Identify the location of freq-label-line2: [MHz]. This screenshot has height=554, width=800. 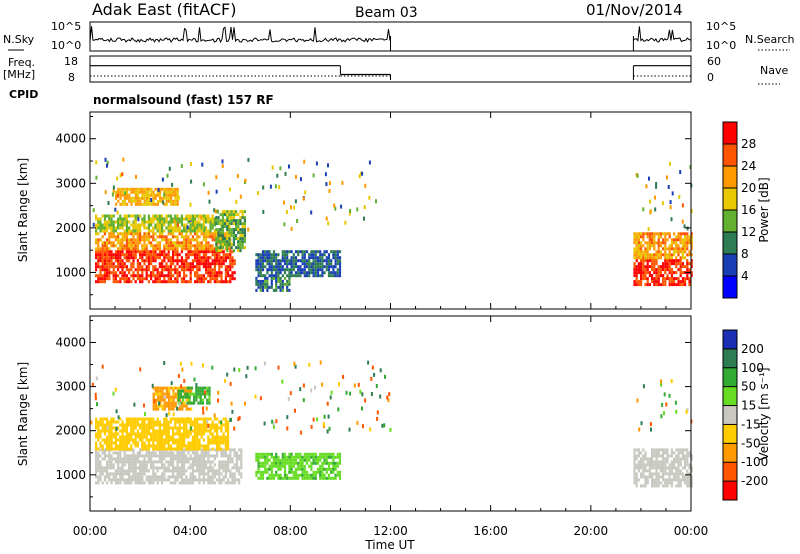
(19, 74).